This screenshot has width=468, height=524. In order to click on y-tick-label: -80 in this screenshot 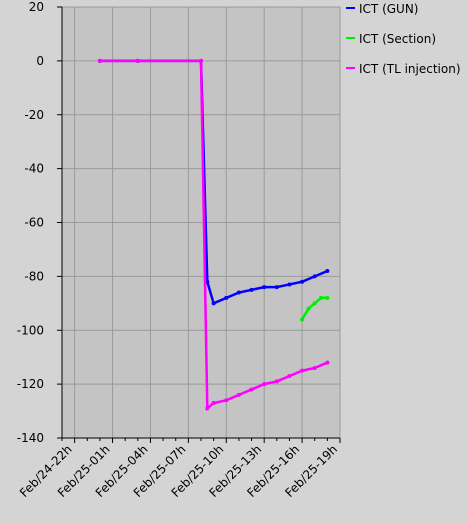, I will do `click(34, 276)`.